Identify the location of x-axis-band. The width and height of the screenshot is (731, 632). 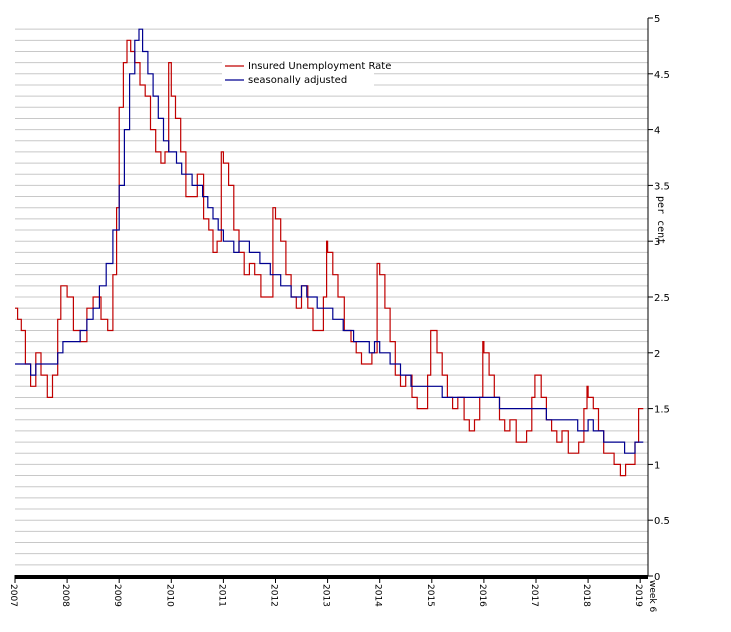
(331, 577).